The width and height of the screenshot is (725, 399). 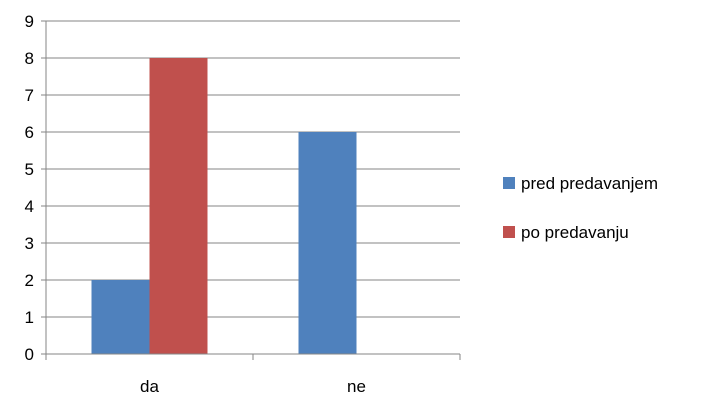 What do you see at coordinates (29, 95) in the screenshot?
I see `y-tick-label: 7` at bounding box center [29, 95].